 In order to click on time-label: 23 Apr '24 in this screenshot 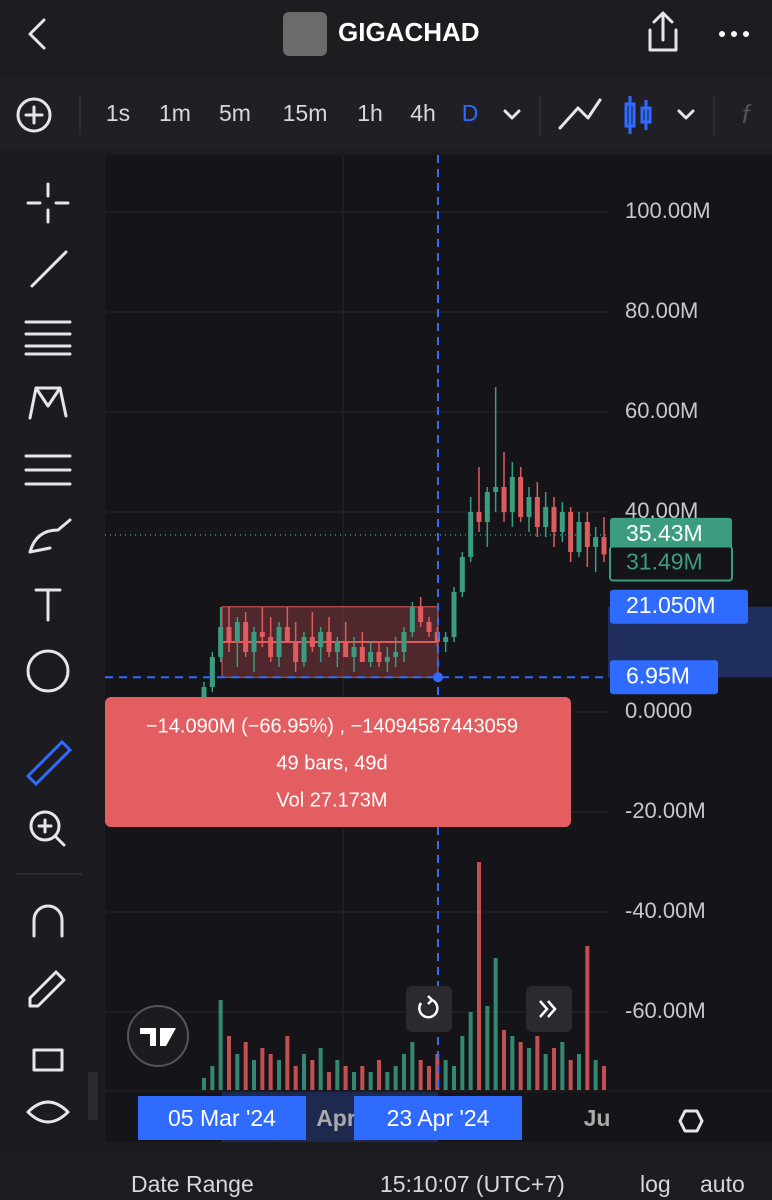, I will do `click(438, 1118)`.